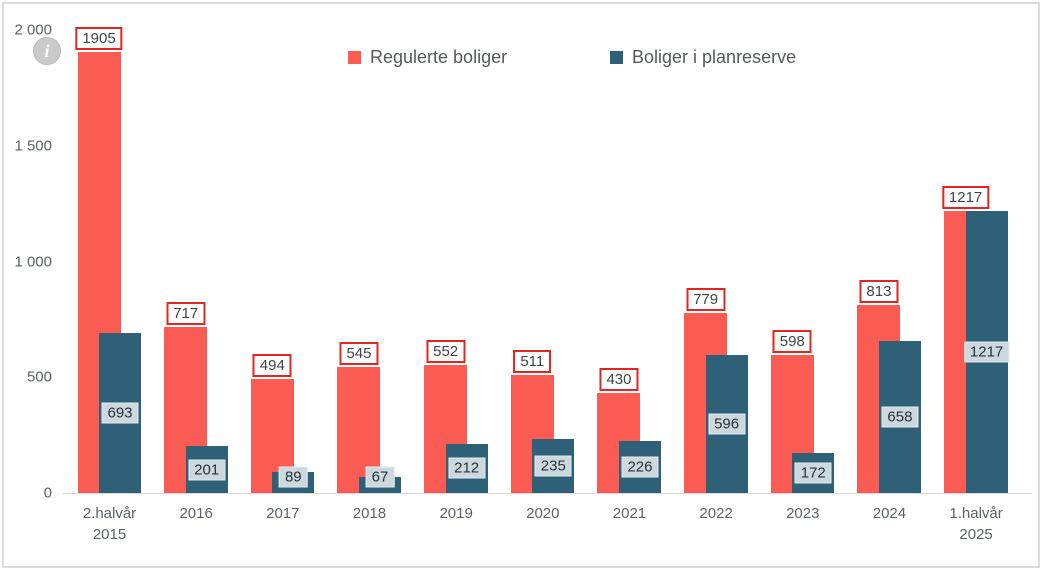  I want to click on x-tick-2018: 2018, so click(369, 513).